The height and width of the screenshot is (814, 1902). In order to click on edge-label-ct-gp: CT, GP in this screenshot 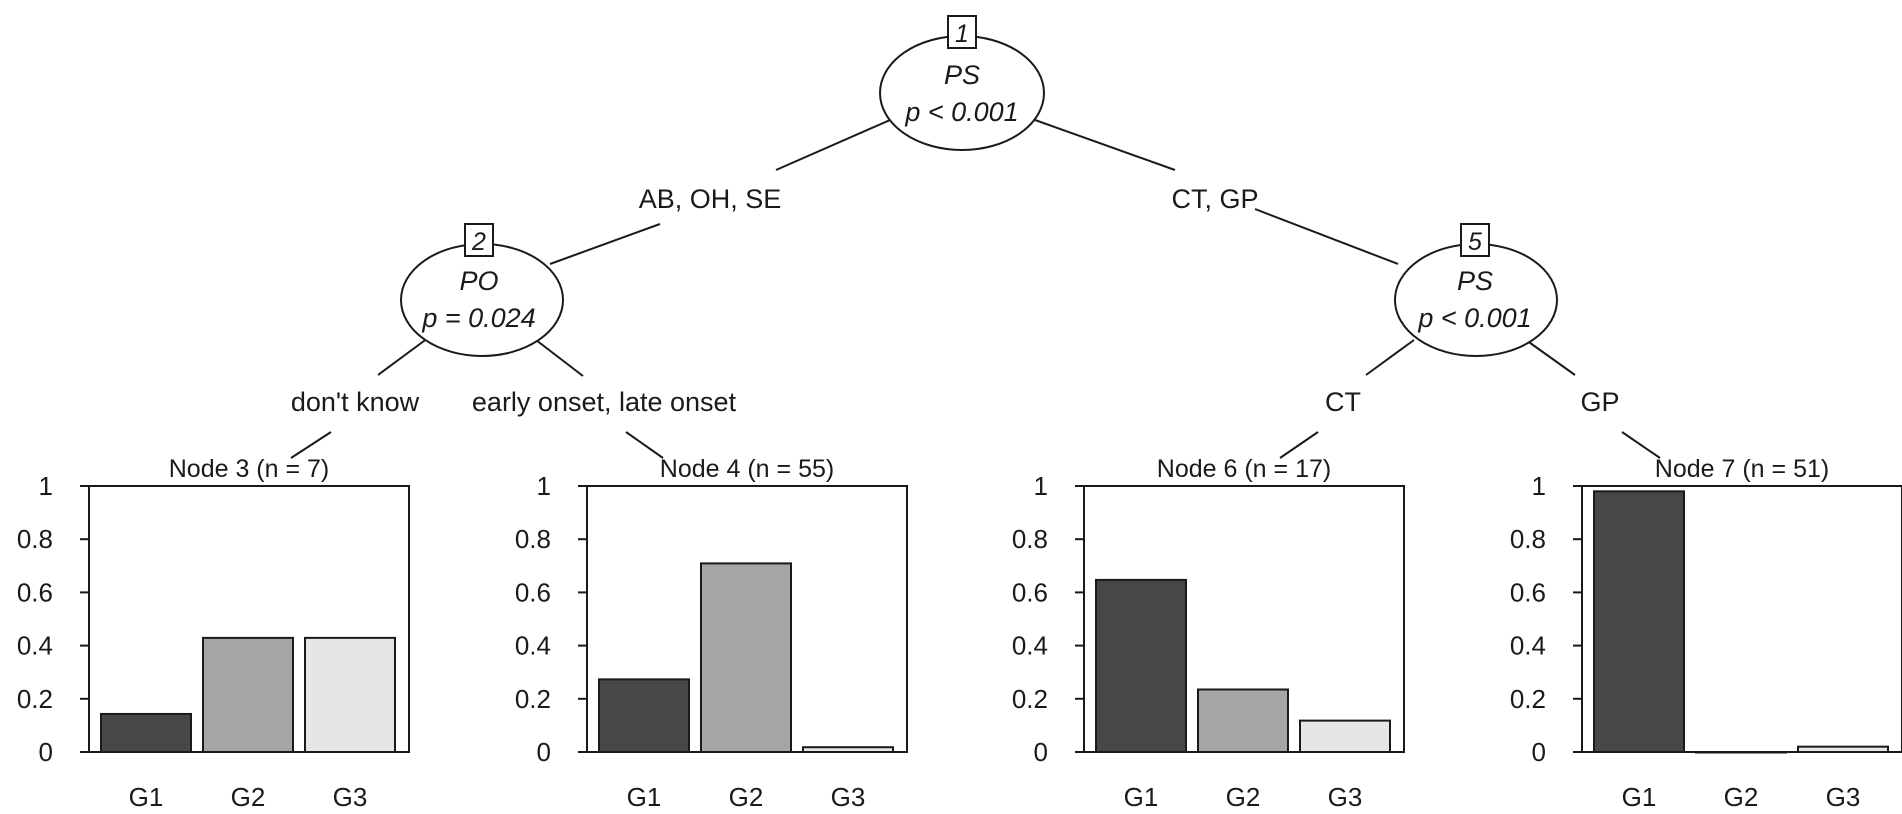, I will do `click(1214, 199)`.